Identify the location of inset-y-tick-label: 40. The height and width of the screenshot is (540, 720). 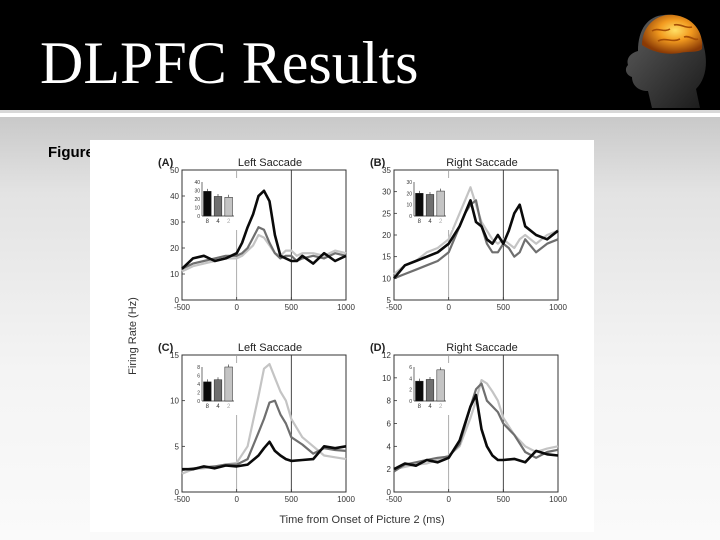
(197, 183).